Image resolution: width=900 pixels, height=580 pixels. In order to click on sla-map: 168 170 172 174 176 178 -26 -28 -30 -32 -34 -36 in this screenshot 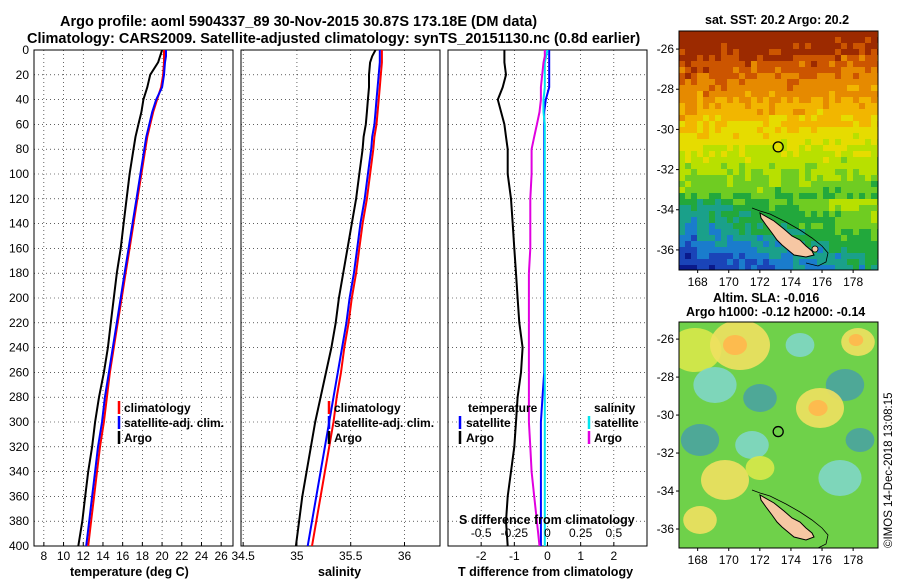, I will do `click(768, 444)`.